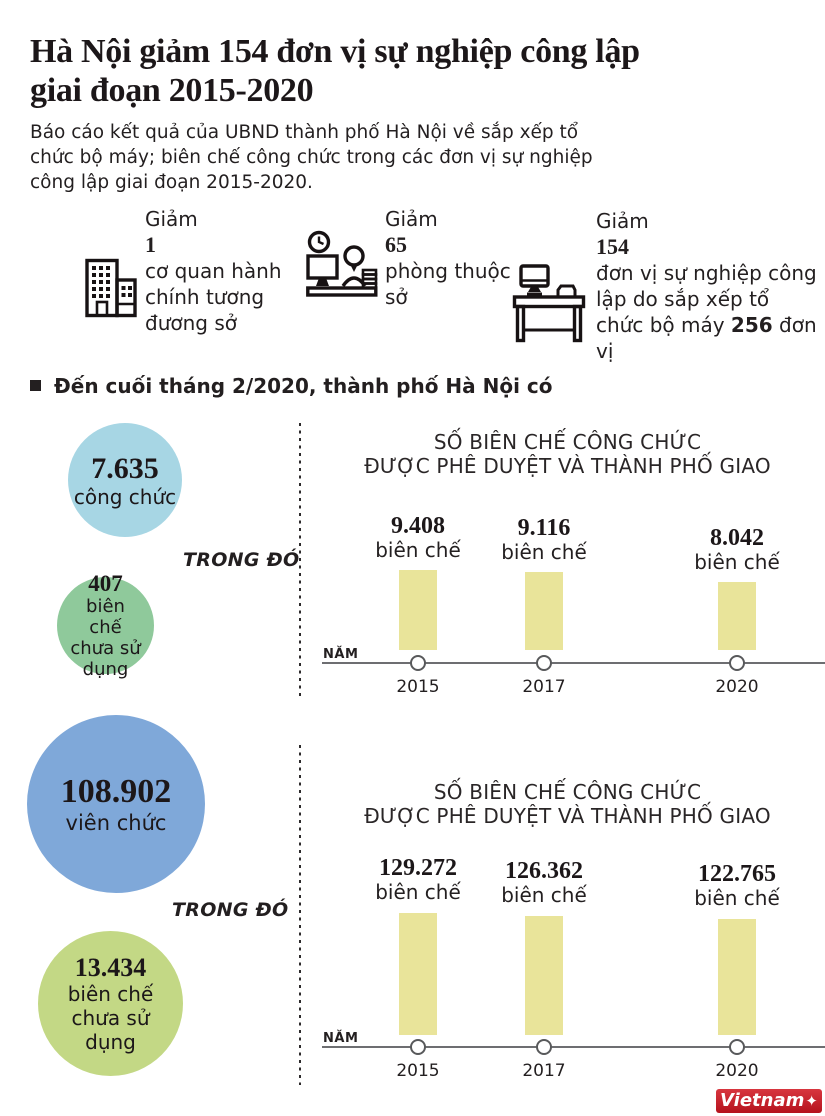  Describe the element at coordinates (110, 967) in the screenshot. I see `circle-value: 13.434` at that location.